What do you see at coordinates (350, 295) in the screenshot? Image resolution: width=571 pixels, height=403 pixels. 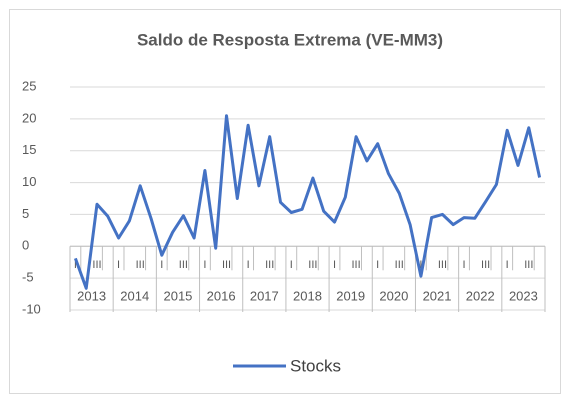 I see `year-label: 2019` at bounding box center [350, 295].